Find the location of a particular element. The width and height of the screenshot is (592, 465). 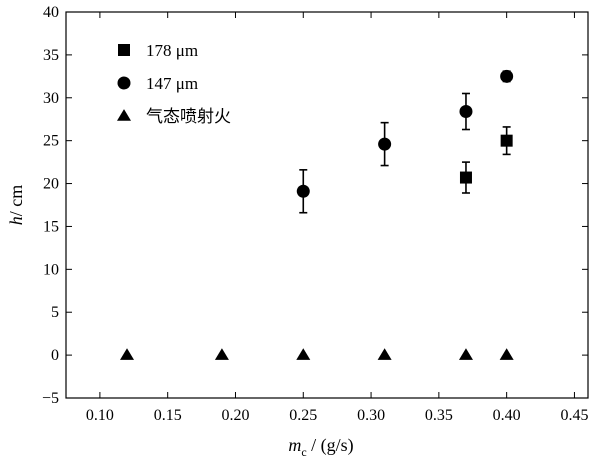

y-tick-label: 25 is located at coordinates (51, 141).